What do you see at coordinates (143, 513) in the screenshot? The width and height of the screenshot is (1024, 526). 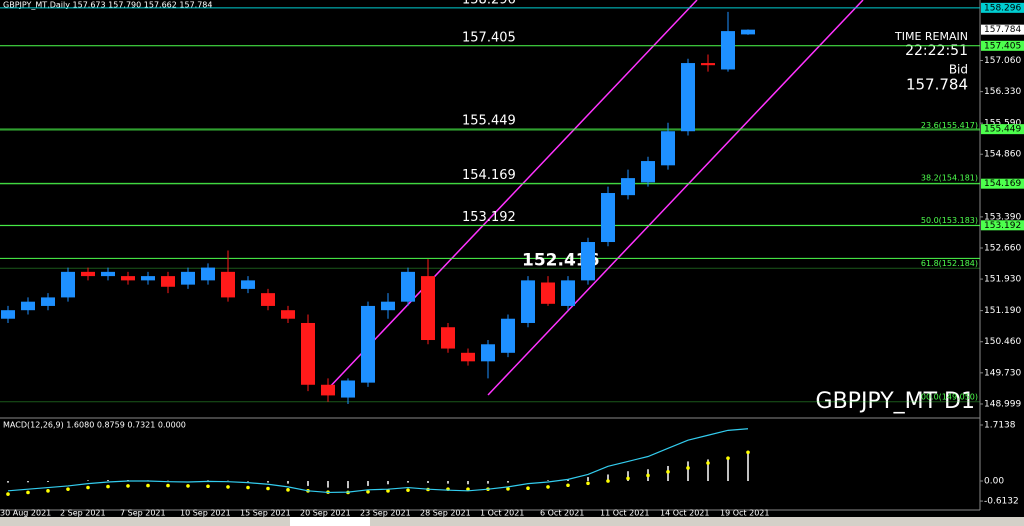 I see `x-tick-label: 7 Sep 2021` at bounding box center [143, 513].